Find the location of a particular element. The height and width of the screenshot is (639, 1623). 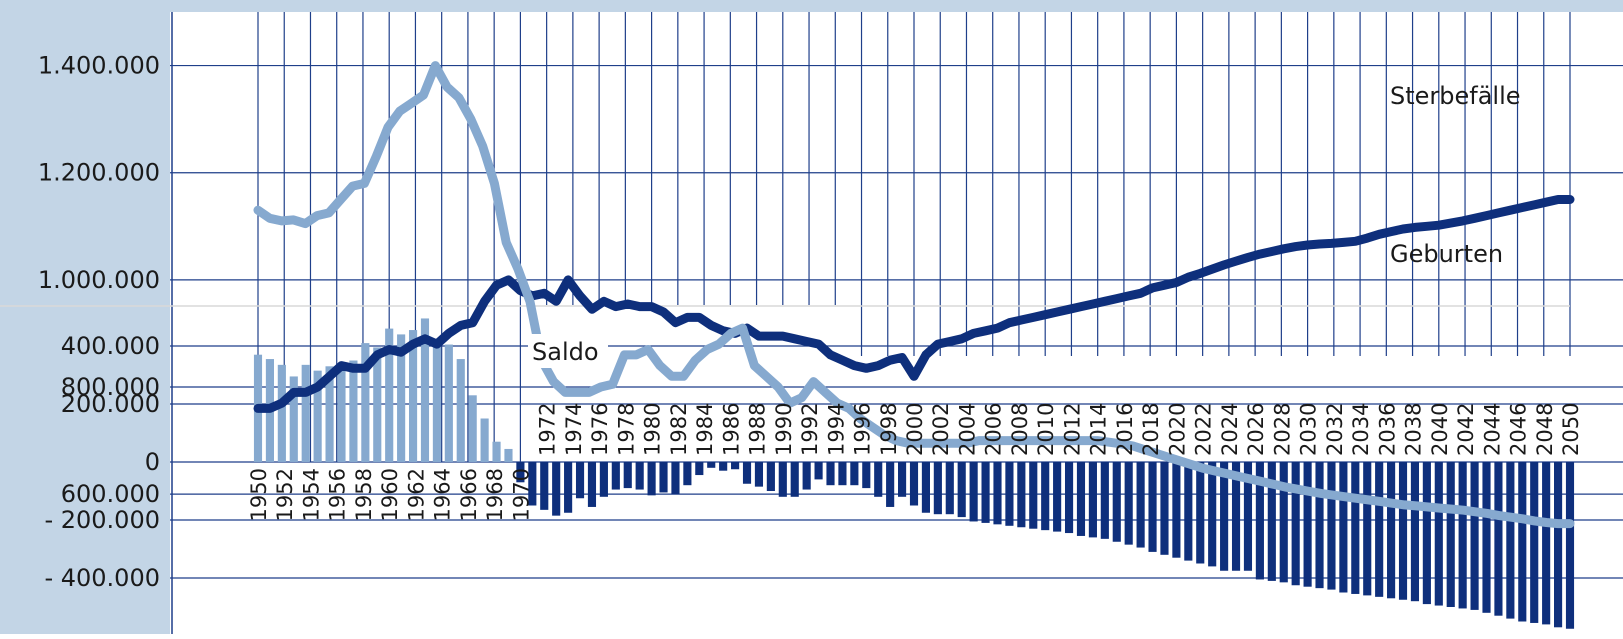

saldo-label-background is located at coordinates (568, 351).